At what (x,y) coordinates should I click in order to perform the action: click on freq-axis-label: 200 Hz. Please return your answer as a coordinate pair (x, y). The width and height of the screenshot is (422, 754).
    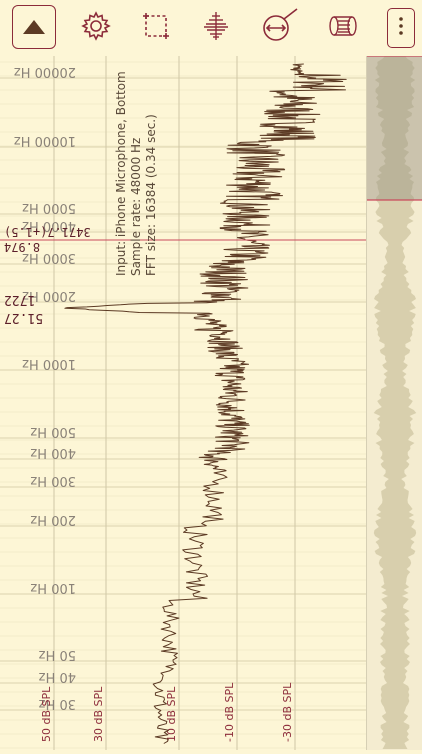
    Looking at the image, I should click on (53, 519).